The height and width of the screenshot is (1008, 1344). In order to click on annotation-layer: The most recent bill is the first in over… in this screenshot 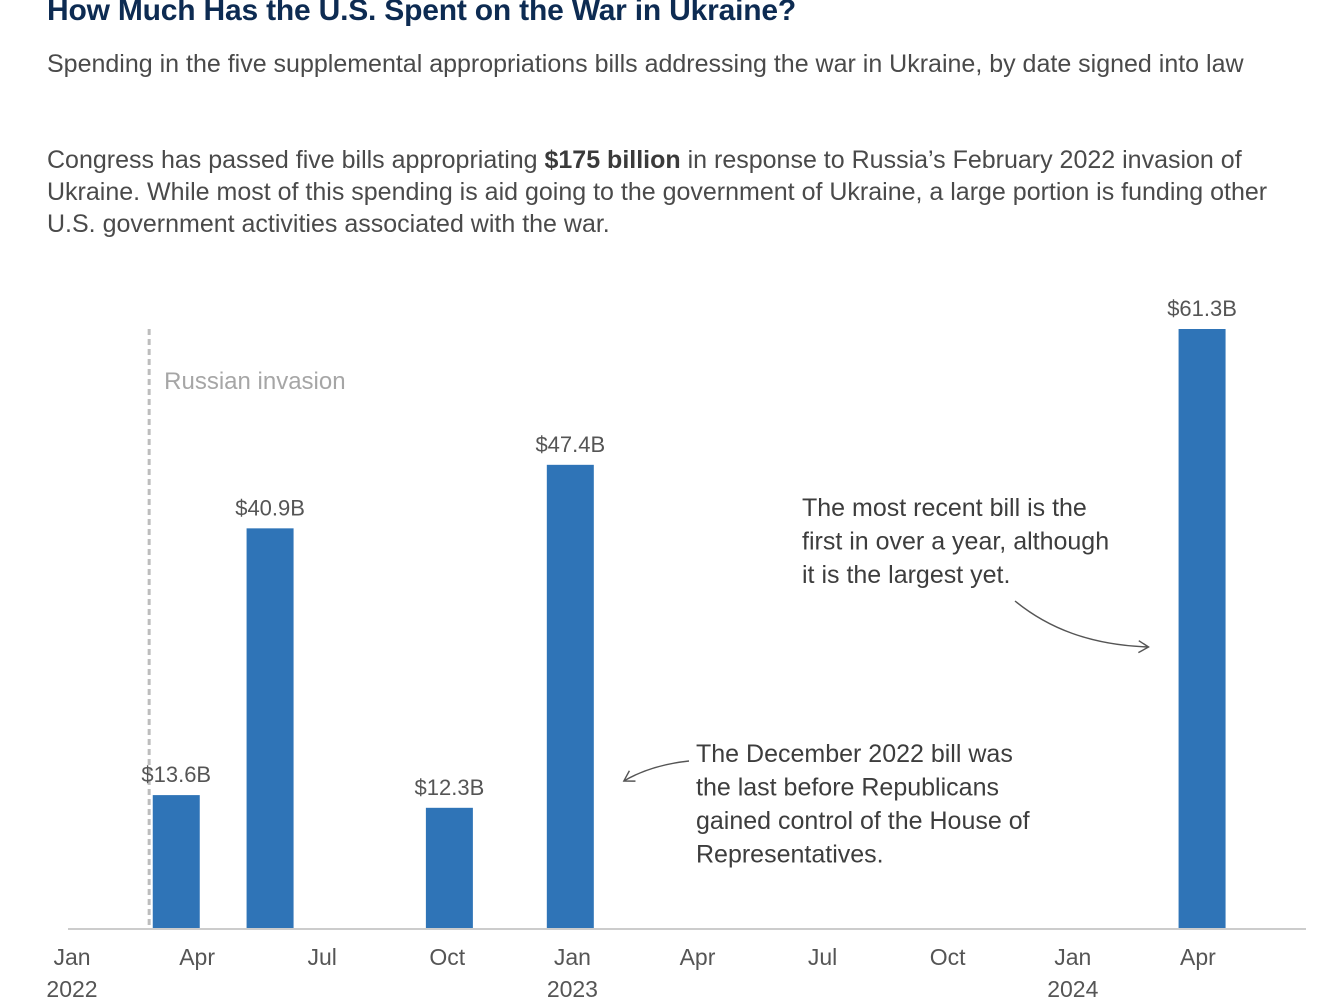, I will do `click(886, 681)`.